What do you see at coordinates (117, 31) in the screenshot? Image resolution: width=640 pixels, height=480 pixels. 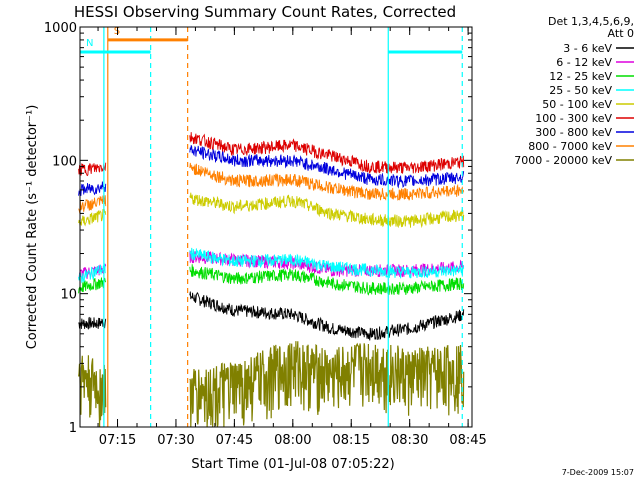 I see `flag-label: S` at bounding box center [117, 31].